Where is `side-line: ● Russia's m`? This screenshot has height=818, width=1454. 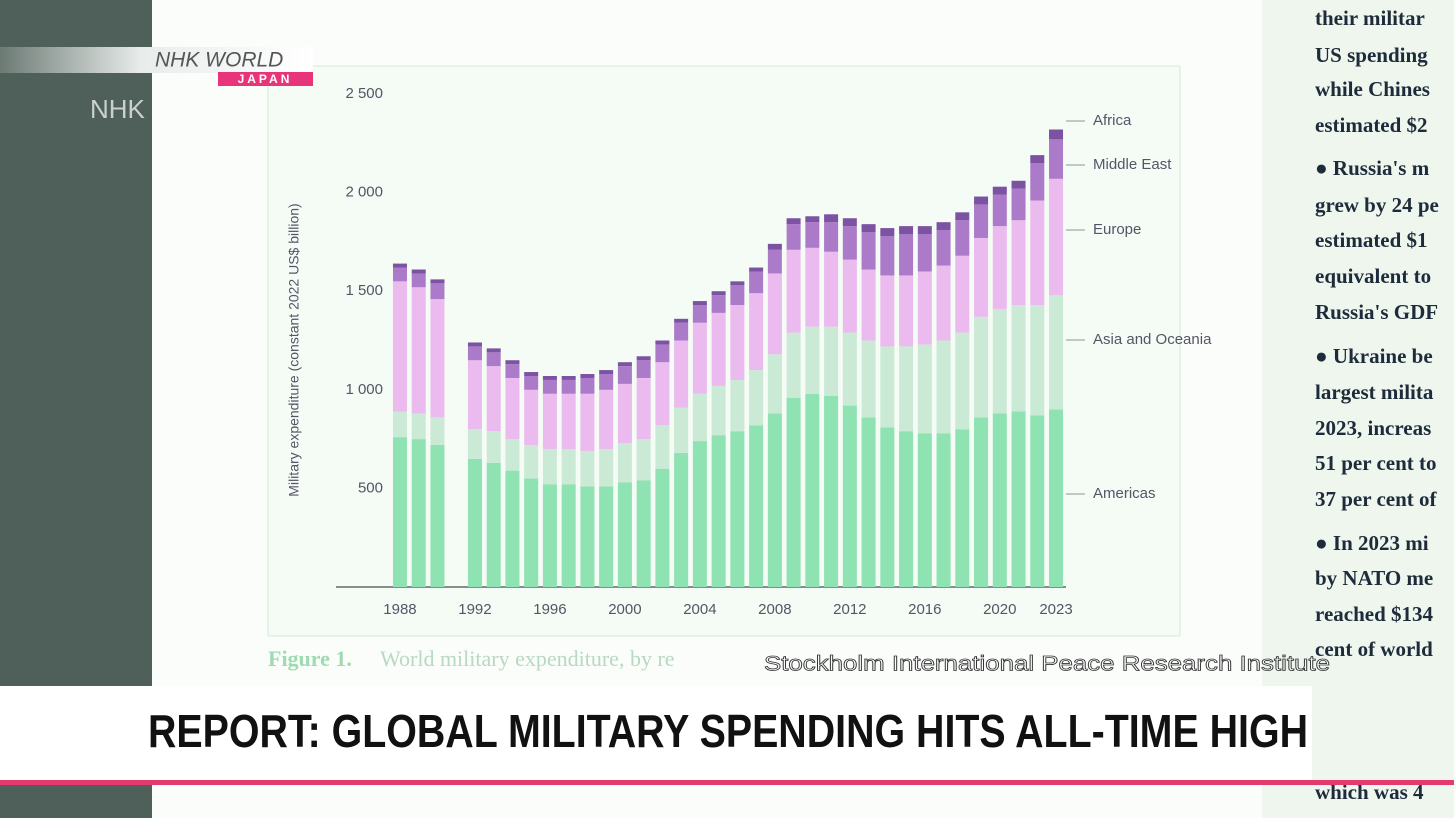
side-line: ● Russia's m is located at coordinates (1372, 168).